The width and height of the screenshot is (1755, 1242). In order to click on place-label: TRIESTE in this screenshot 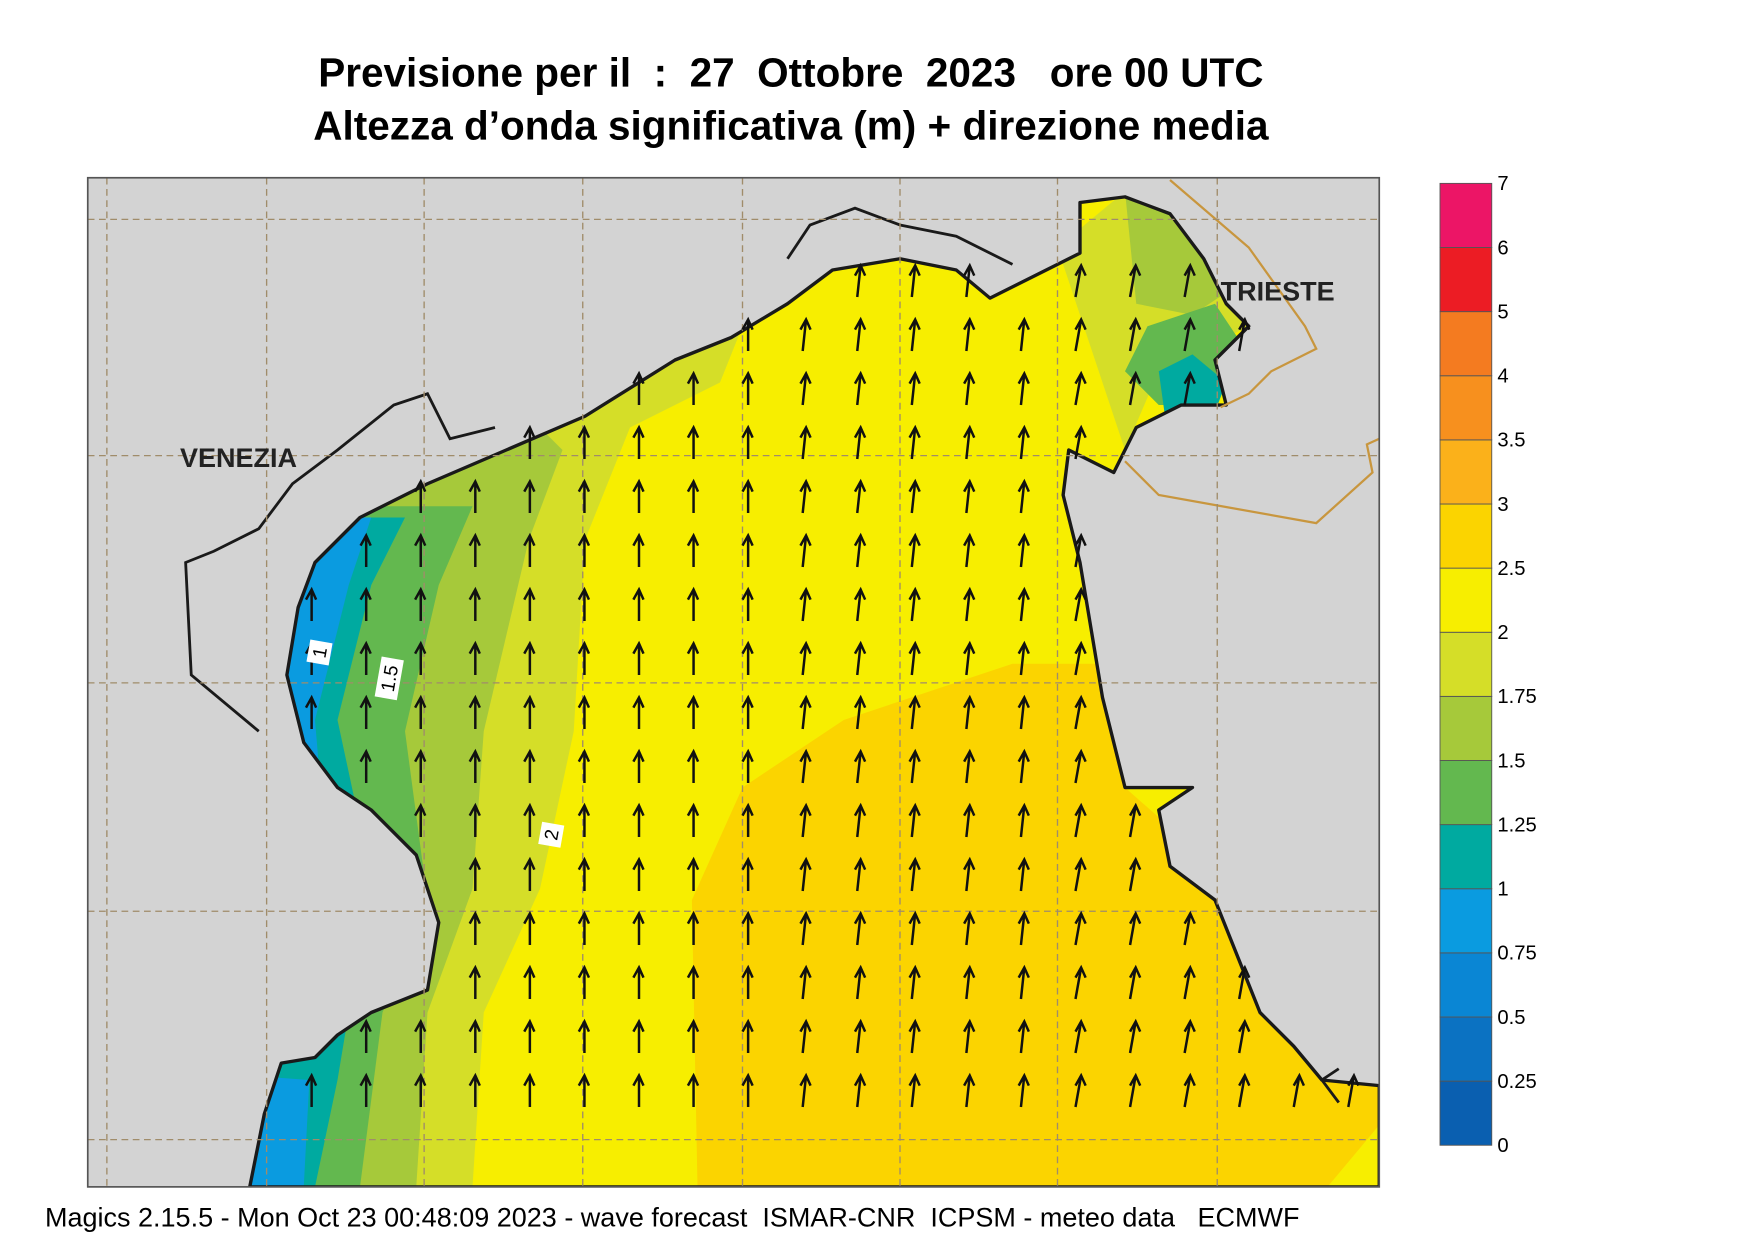, I will do `click(1278, 291)`.